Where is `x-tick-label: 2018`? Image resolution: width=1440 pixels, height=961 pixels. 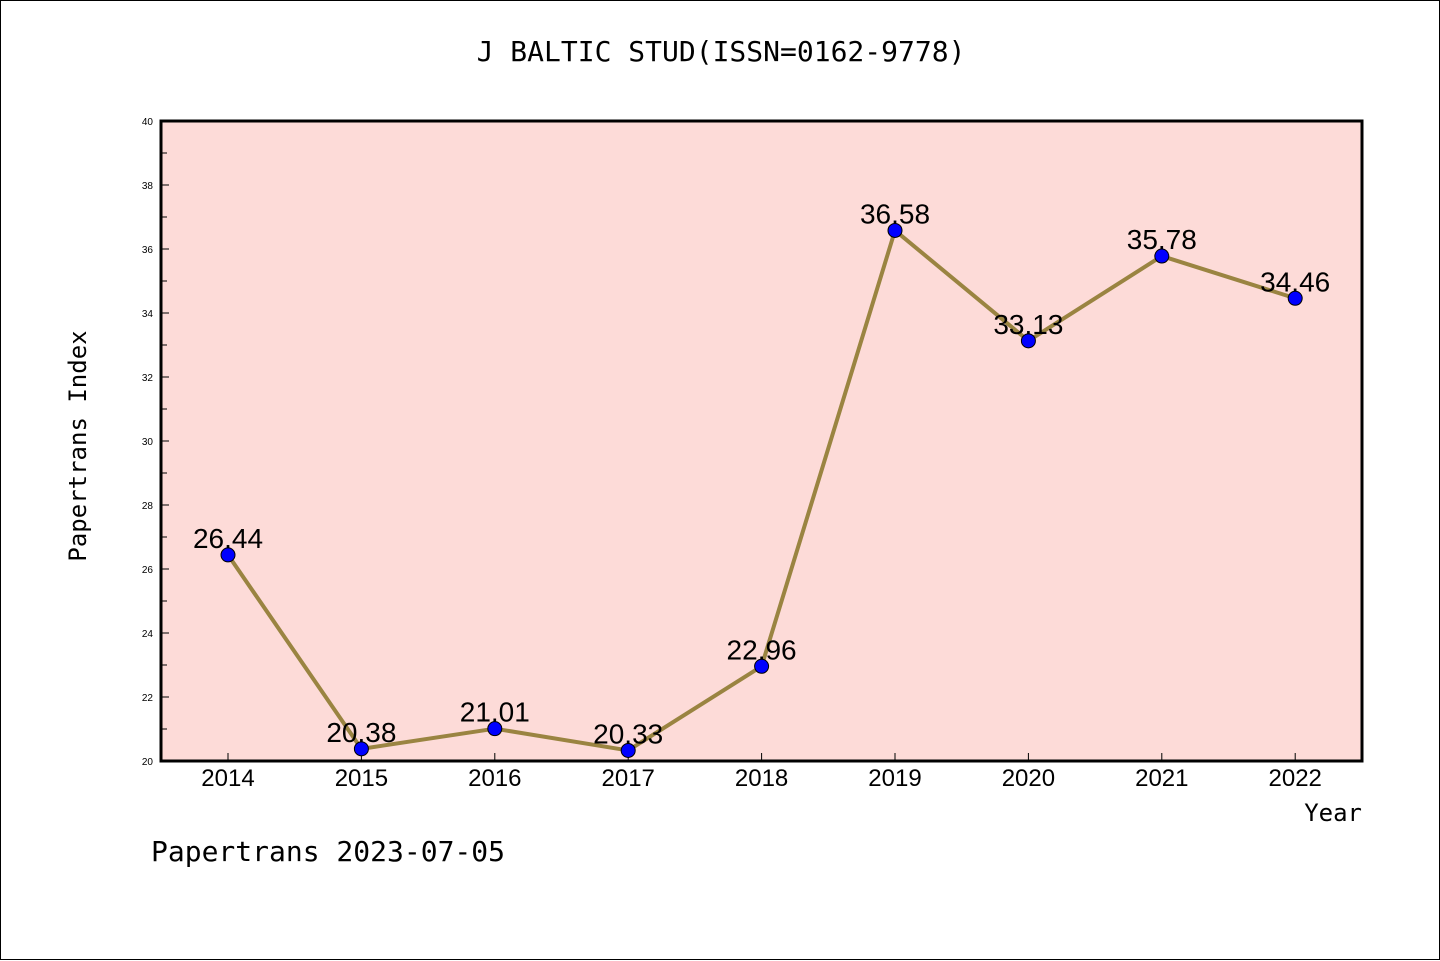 x-tick-label: 2018 is located at coordinates (761, 778).